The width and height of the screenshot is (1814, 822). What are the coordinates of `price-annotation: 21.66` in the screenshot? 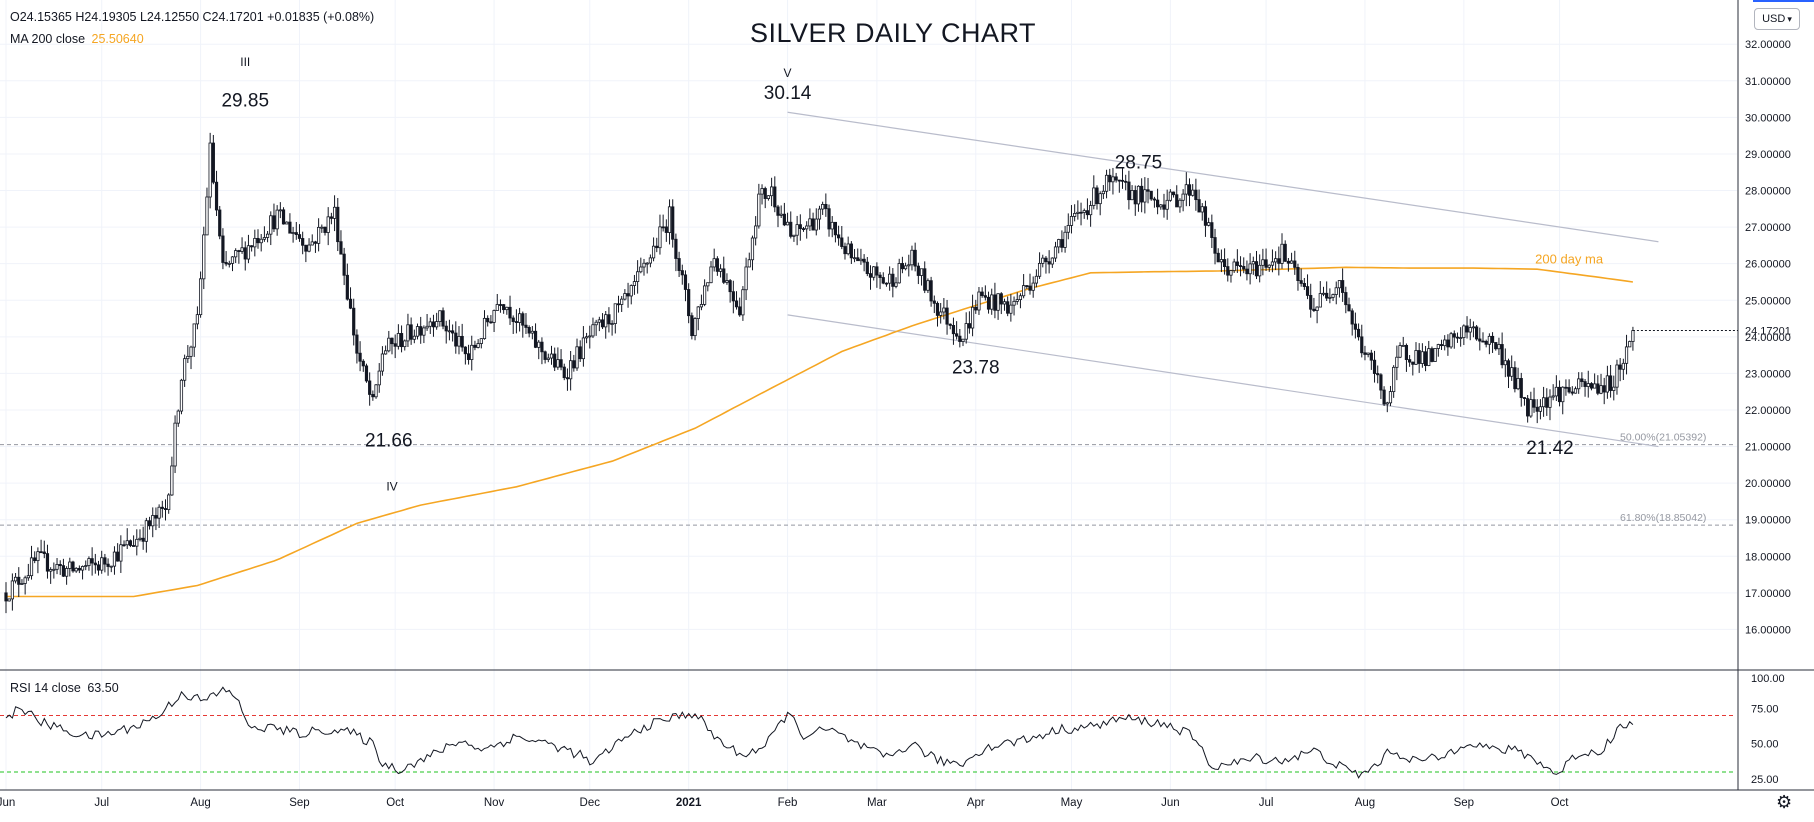 It's located at (389, 441).